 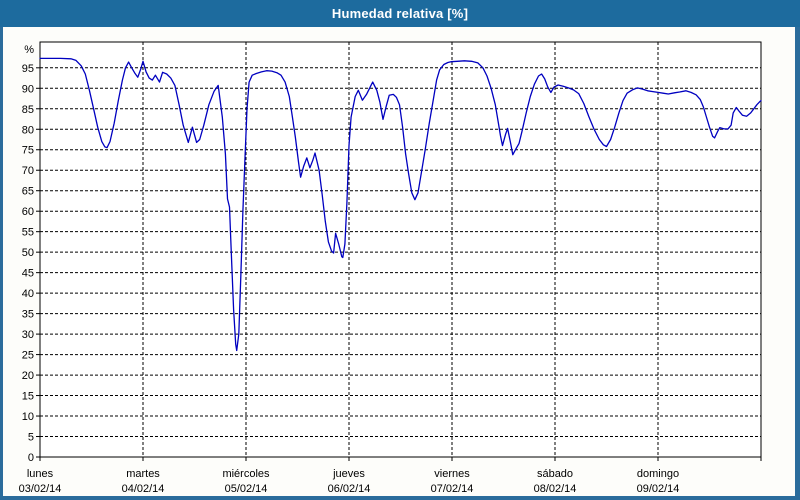 I want to click on y-tick-label: 85, so click(x=28, y=110).